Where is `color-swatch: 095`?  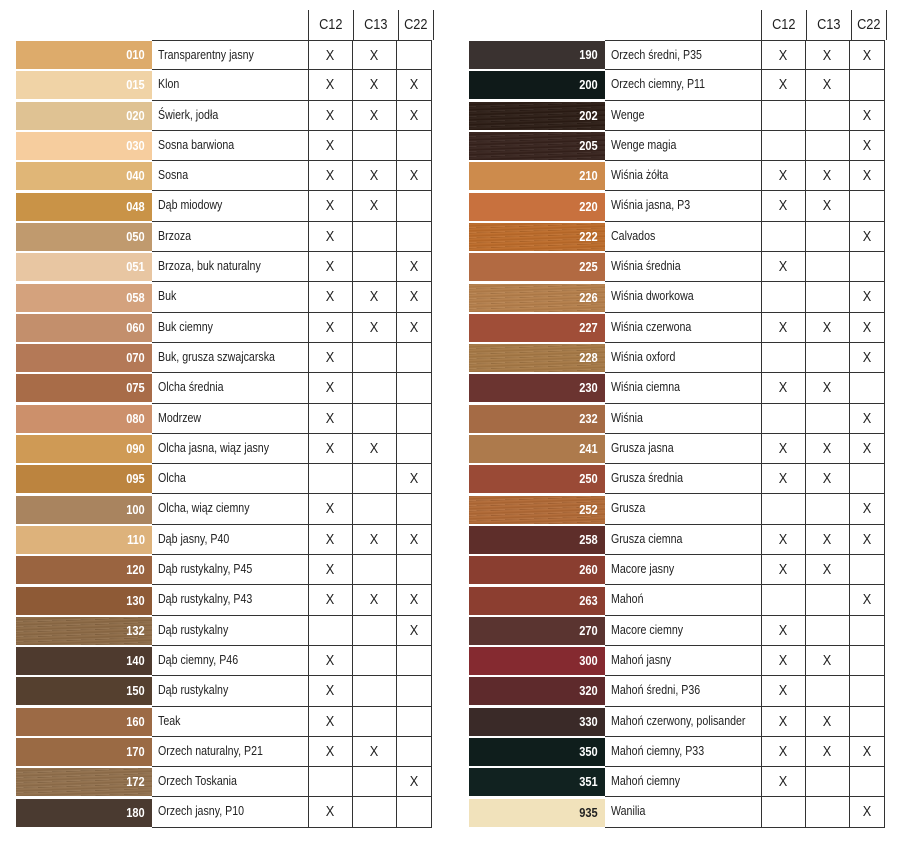
color-swatch: 095 is located at coordinates (84, 479).